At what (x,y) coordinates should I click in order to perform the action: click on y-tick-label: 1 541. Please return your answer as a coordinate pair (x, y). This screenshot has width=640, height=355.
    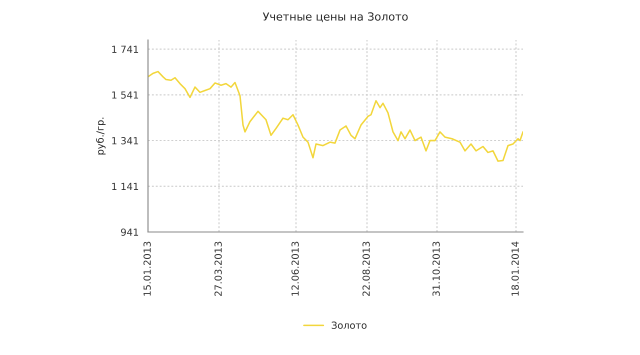
    Looking at the image, I should click on (125, 95).